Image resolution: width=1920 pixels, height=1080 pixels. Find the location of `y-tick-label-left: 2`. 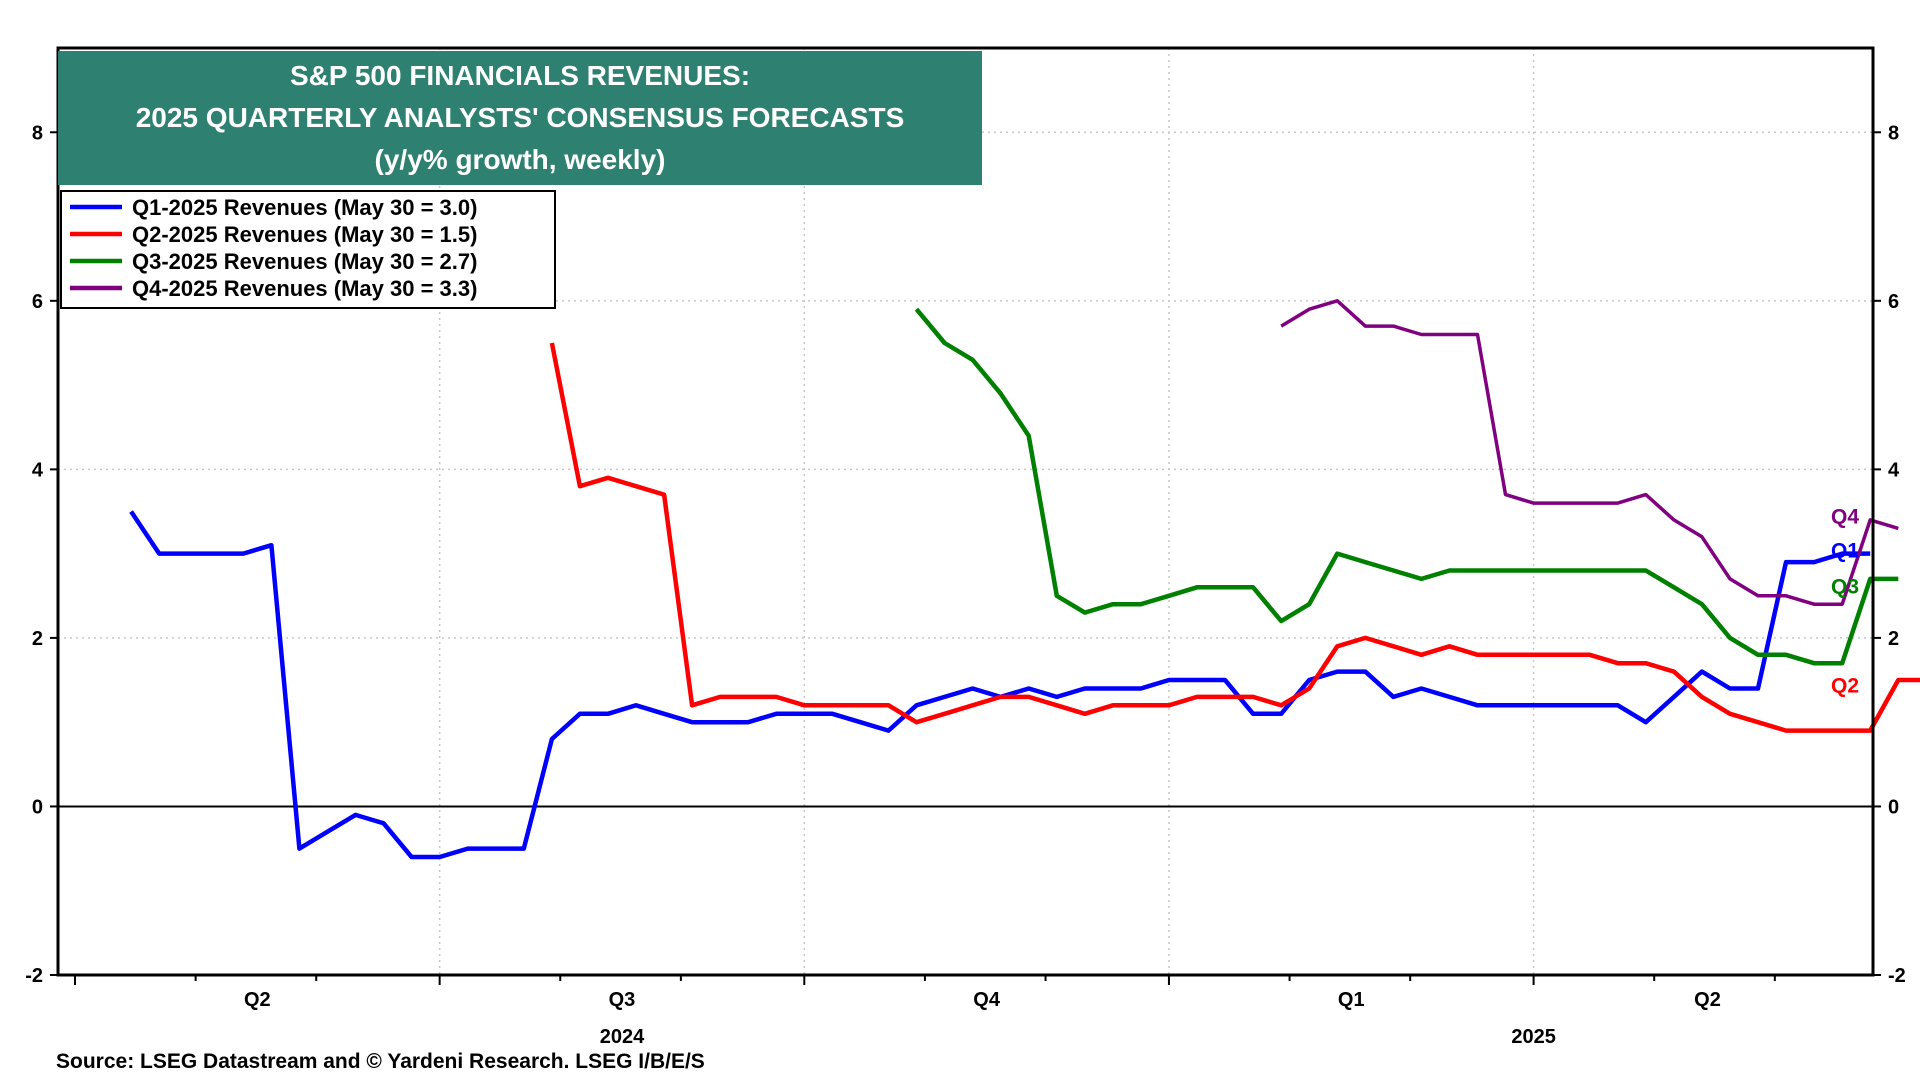

y-tick-label-left: 2 is located at coordinates (37, 639).